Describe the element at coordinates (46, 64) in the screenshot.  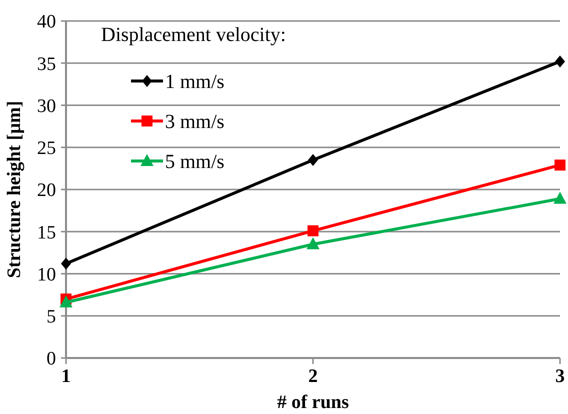
I see `y-tick-label: 35` at that location.